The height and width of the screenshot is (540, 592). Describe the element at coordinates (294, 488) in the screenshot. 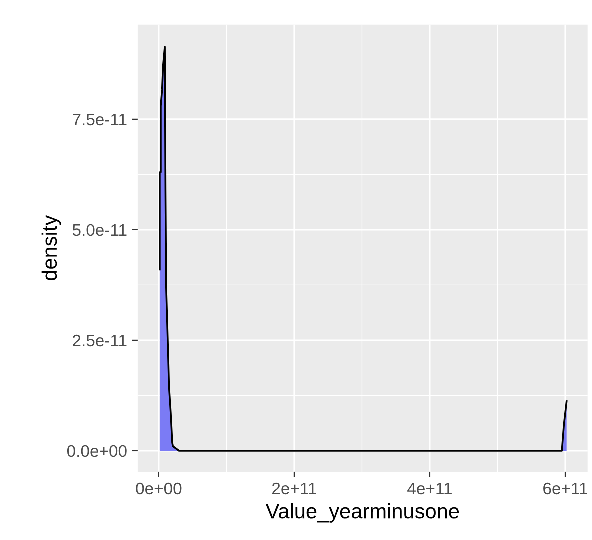

I see `x-tick-label: 2e+11` at that location.